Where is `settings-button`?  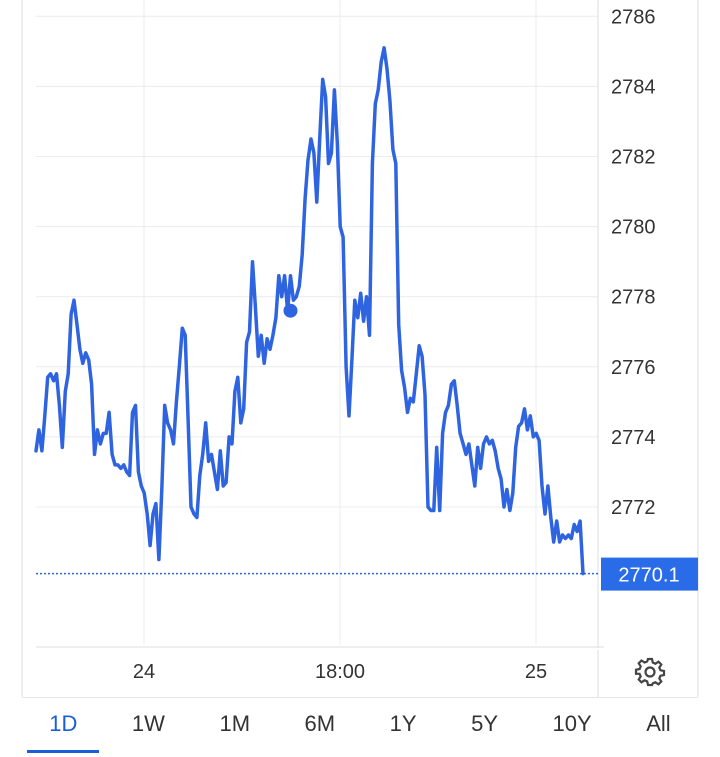 settings-button is located at coordinates (650, 672).